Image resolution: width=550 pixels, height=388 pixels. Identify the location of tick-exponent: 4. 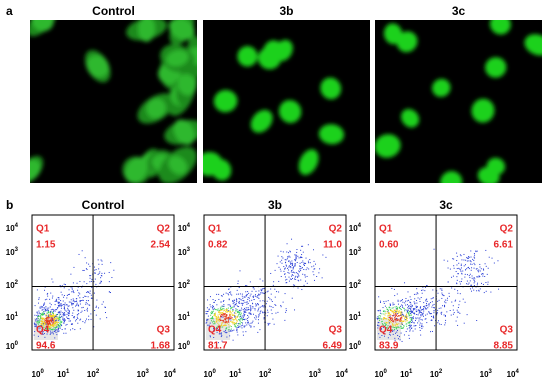
(347, 372).